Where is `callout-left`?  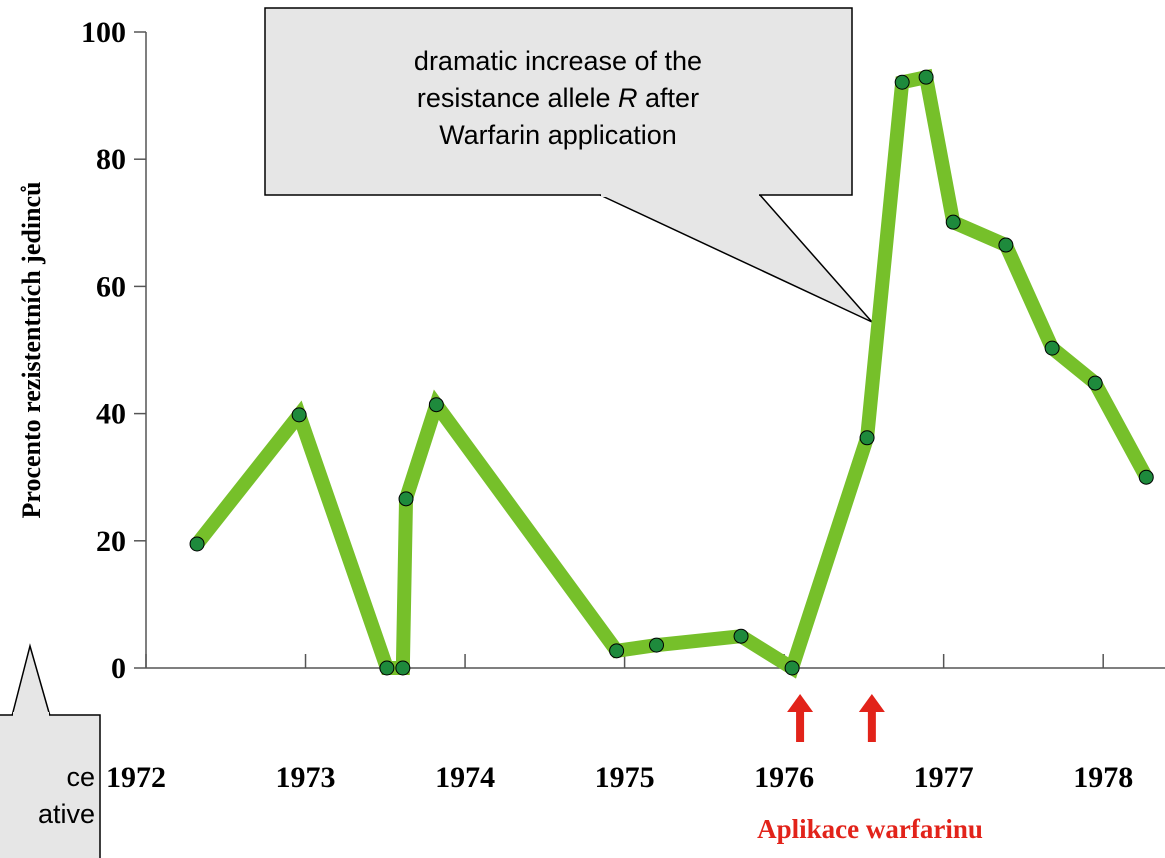 callout-left is located at coordinates (50, 750).